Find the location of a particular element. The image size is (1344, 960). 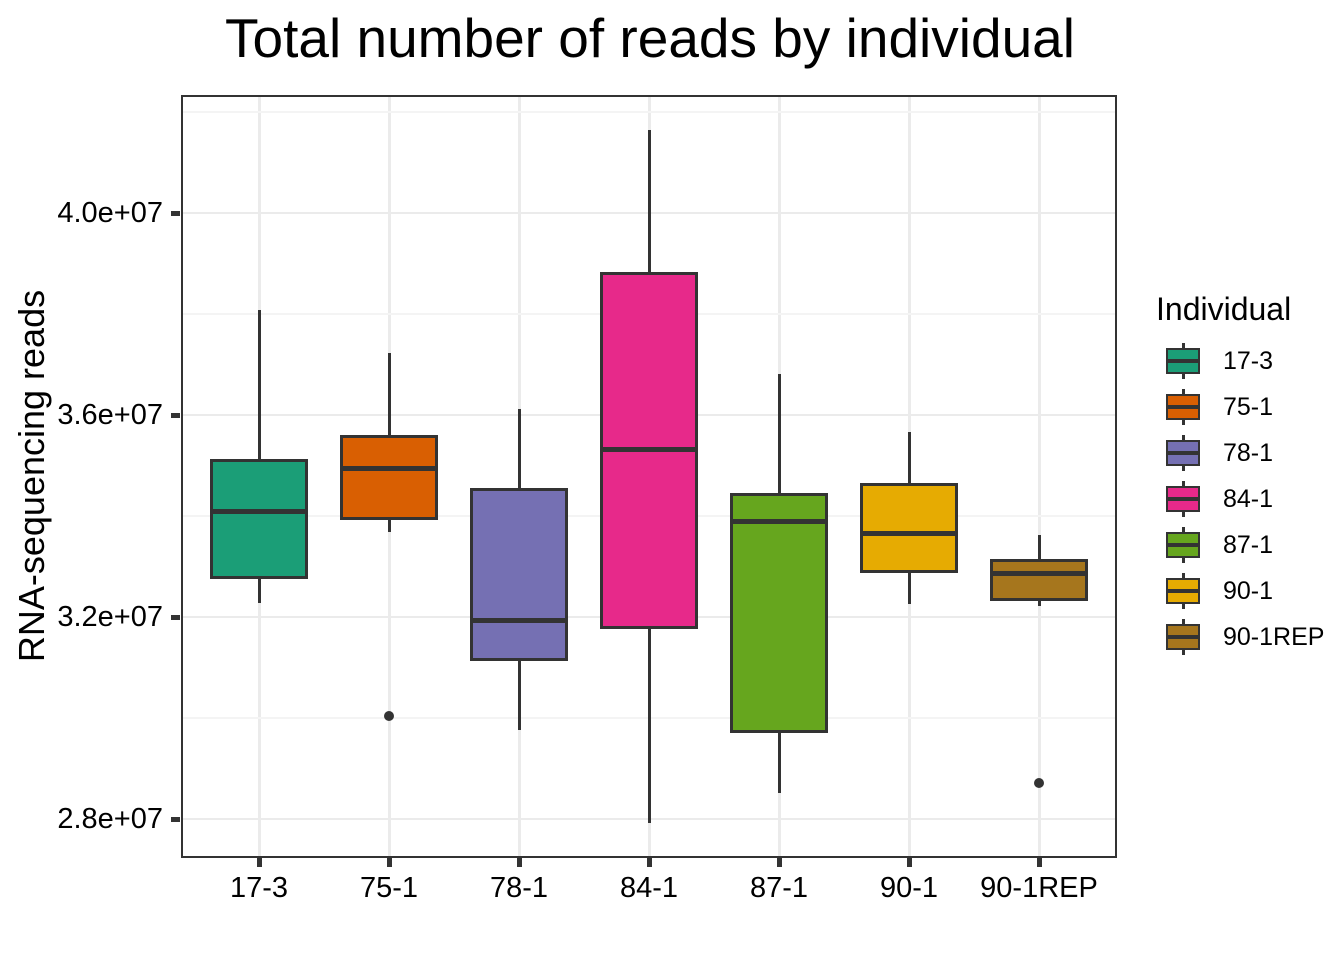

legend-rows: 17-3 75-1 78-1 84-1 87-1 90-1 90-1REP is located at coordinates (1240, 499).